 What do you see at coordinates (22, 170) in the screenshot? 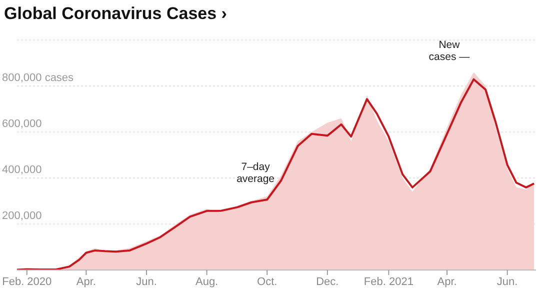
I see `y-tick-label: 400,000` at bounding box center [22, 170].